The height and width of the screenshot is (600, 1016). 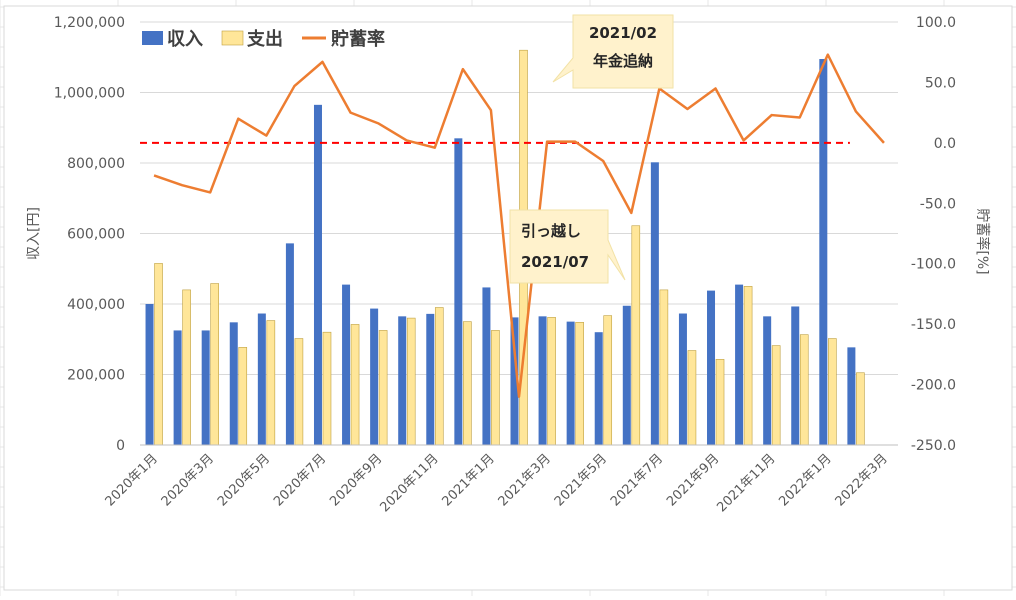 What do you see at coordinates (89, 23) in the screenshot?
I see `left-axis-tick-label: 1,200,000` at bounding box center [89, 23].